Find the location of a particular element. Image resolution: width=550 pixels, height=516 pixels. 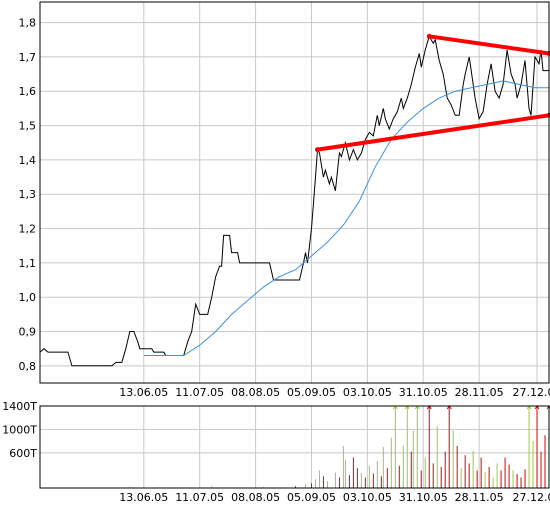

price-y-tick-label: 1,4 is located at coordinates (28, 160).